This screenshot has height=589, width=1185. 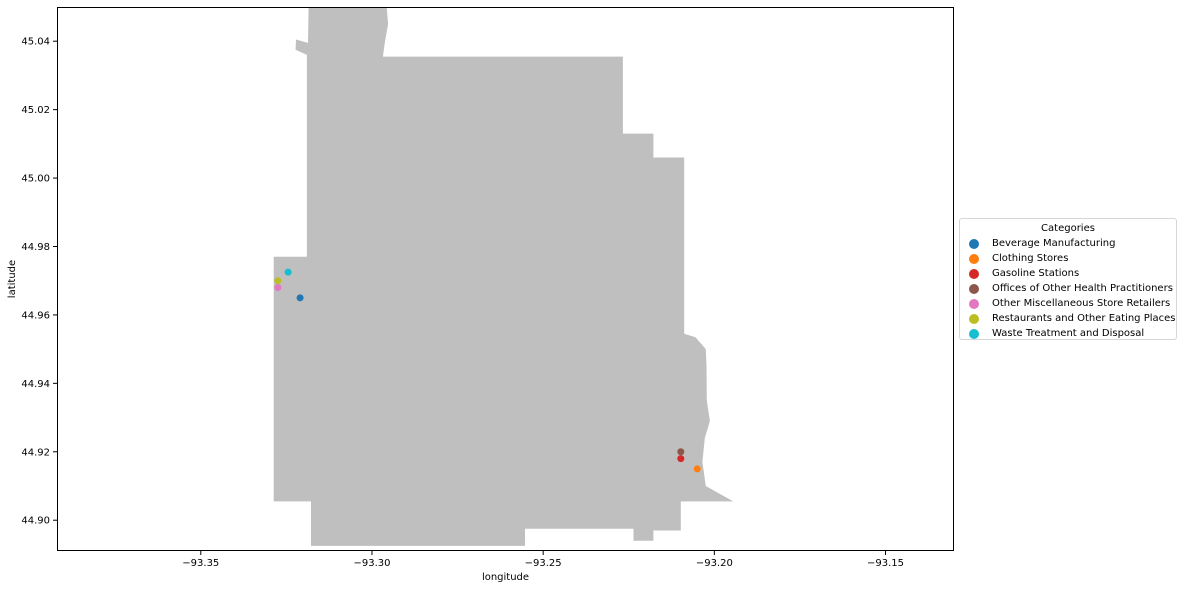 I want to click on legend-label: Offices of Other Health Practitioners, so click(x=1082, y=288).